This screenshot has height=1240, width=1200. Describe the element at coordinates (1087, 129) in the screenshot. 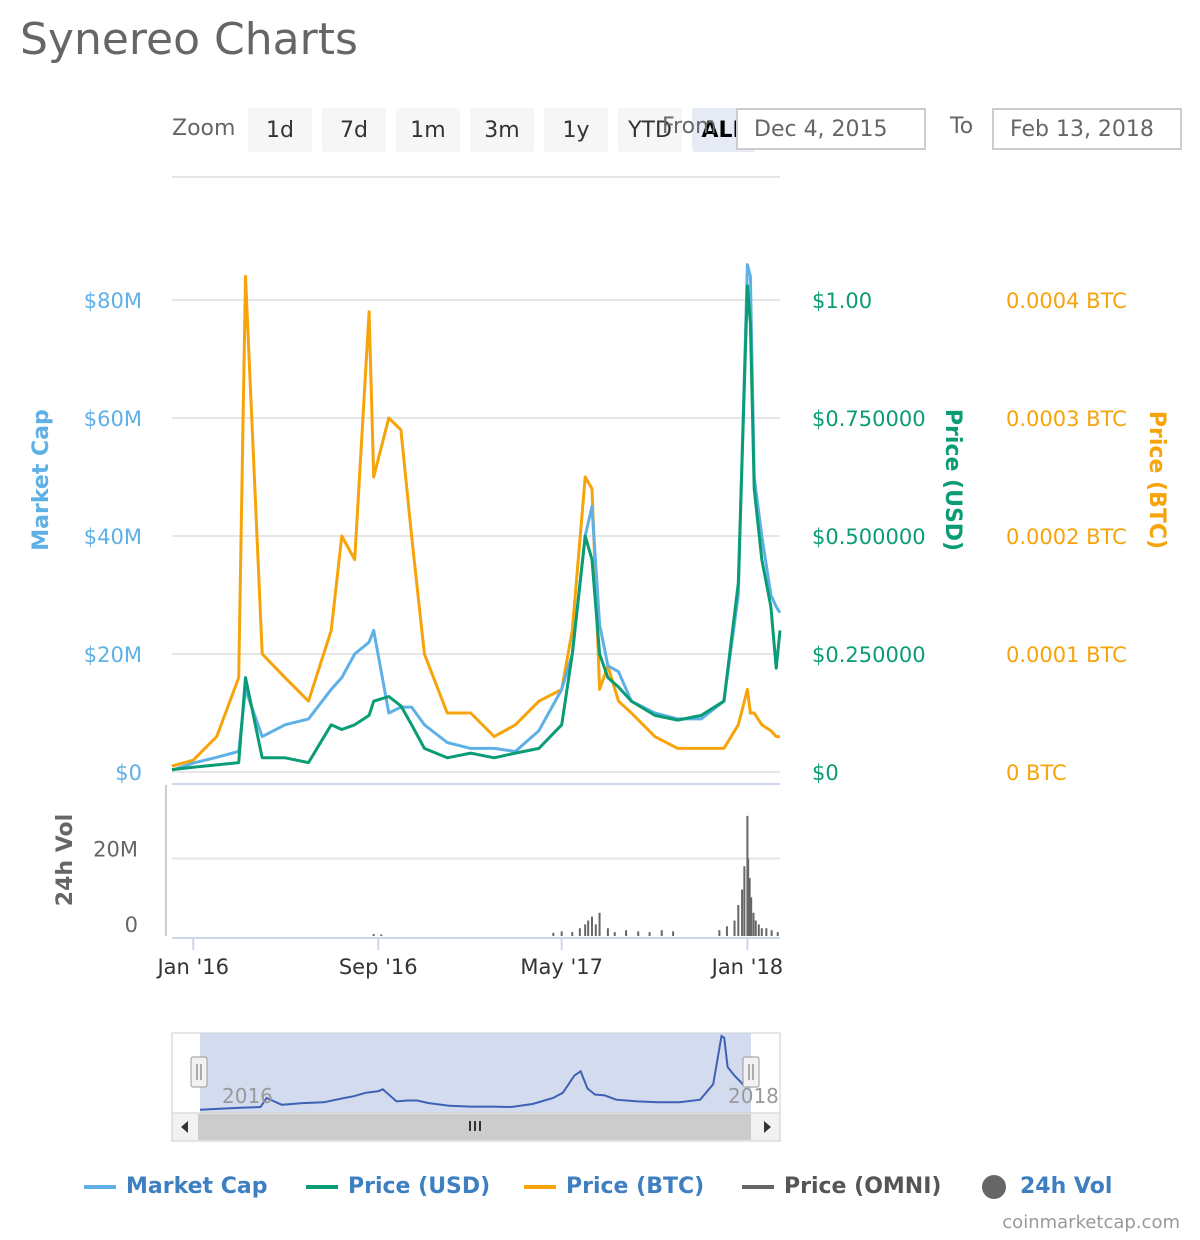

I see `to-date-input: Feb 13, 2018` at that location.